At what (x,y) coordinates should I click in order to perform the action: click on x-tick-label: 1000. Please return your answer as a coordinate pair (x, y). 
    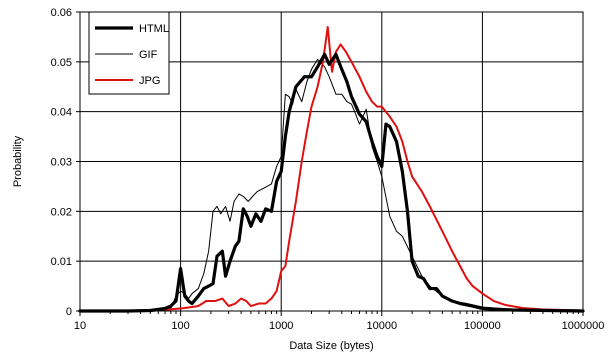
    Looking at the image, I should click on (281, 326).